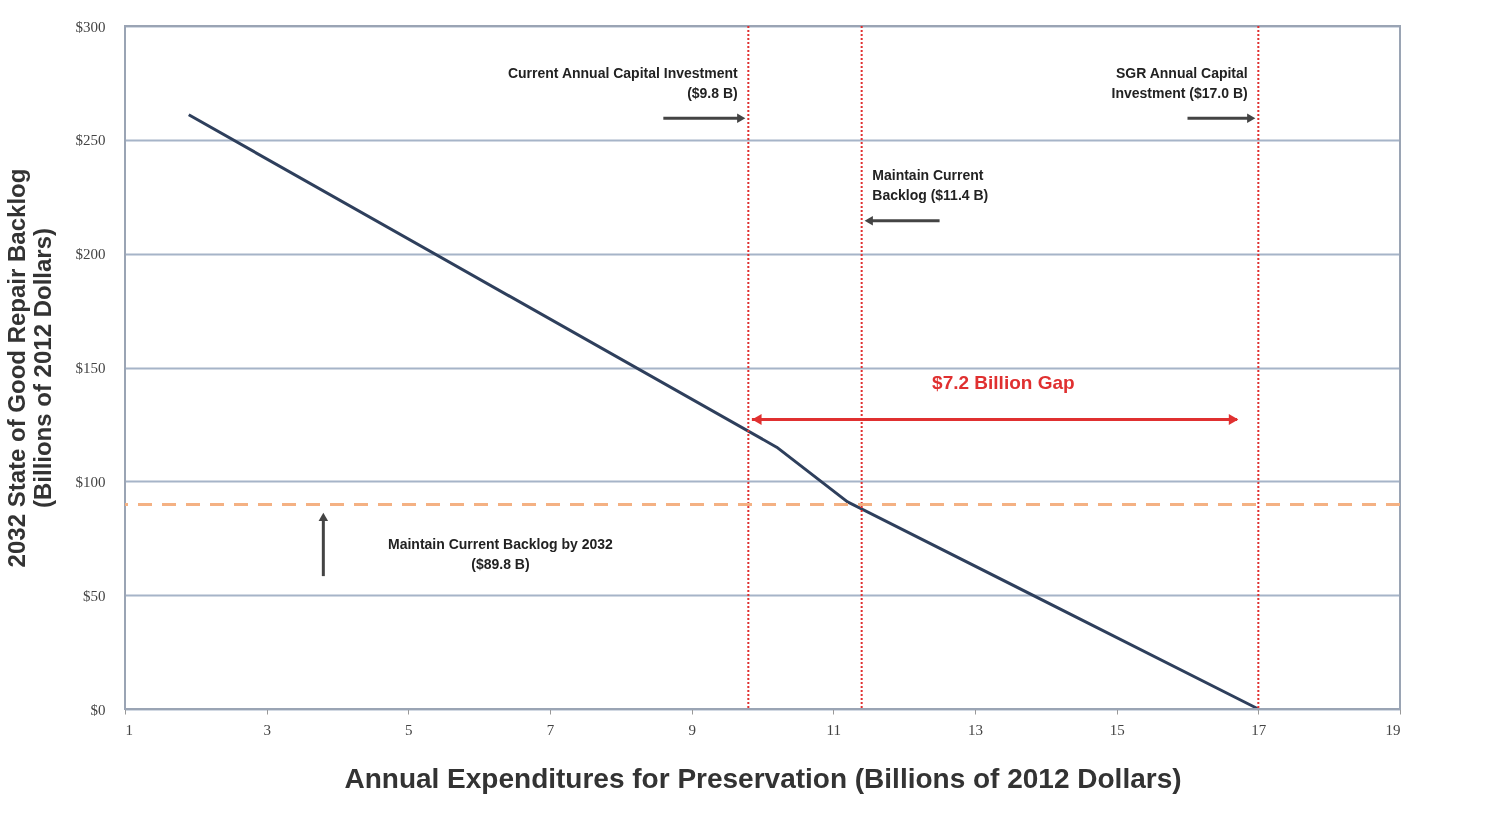 The height and width of the screenshot is (829, 1489). What do you see at coordinates (692, 729) in the screenshot?
I see `x-tick-label: 9` at bounding box center [692, 729].